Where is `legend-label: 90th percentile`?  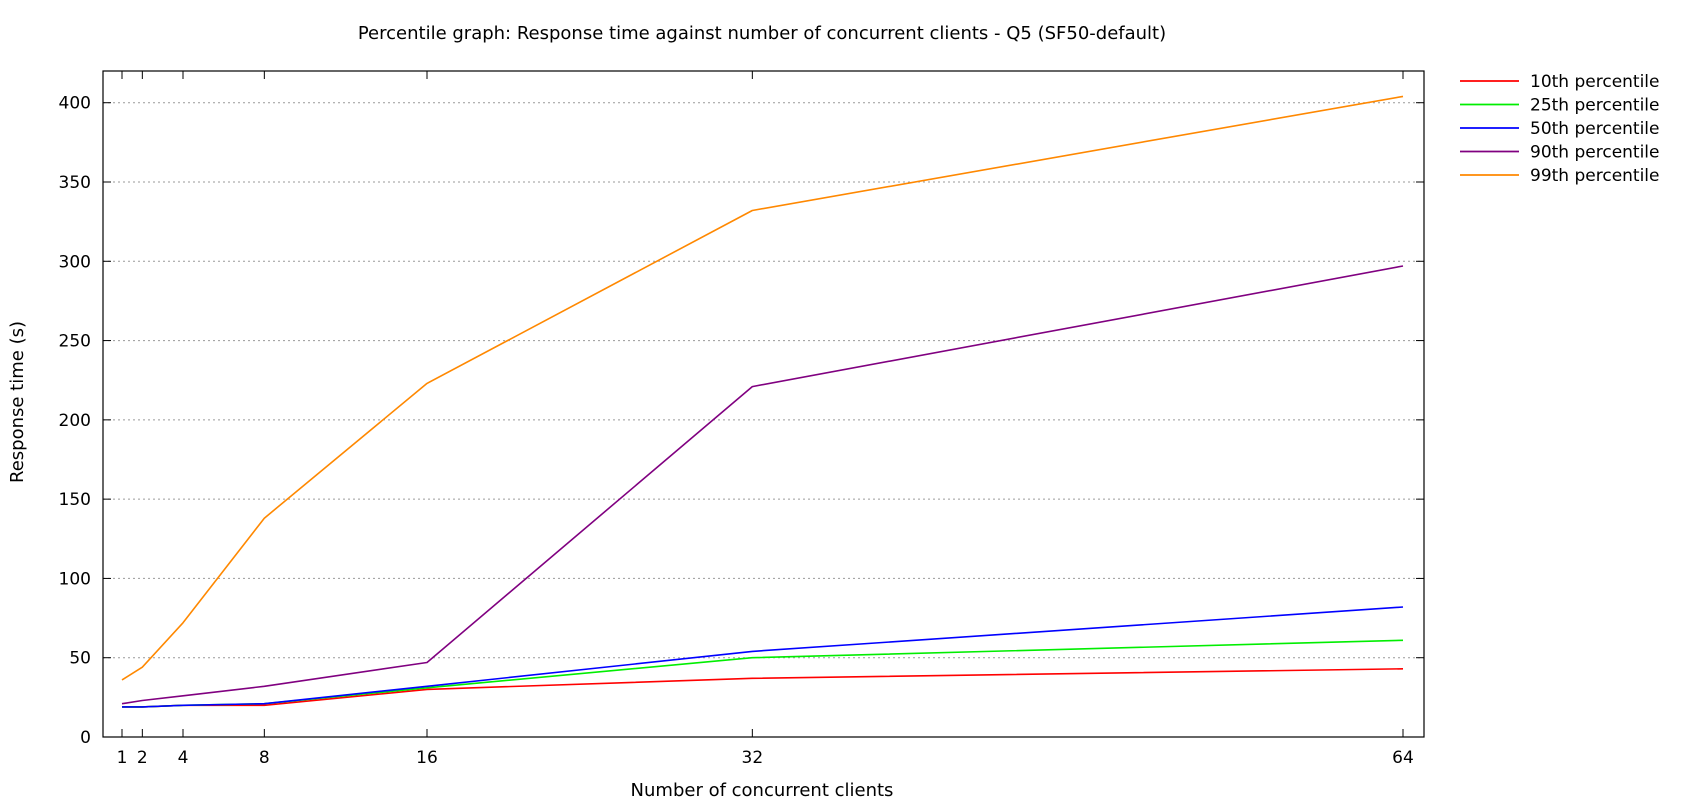 legend-label: 90th percentile is located at coordinates (1595, 153).